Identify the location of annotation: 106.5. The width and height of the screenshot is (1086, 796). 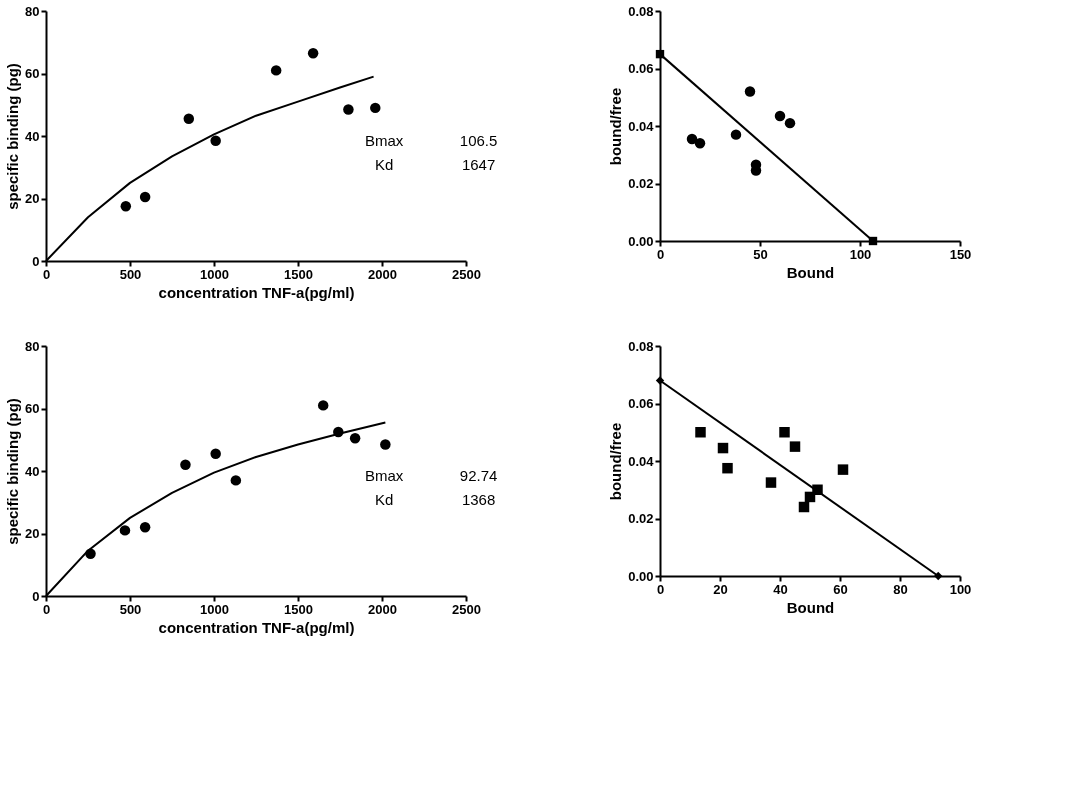
(478, 140).